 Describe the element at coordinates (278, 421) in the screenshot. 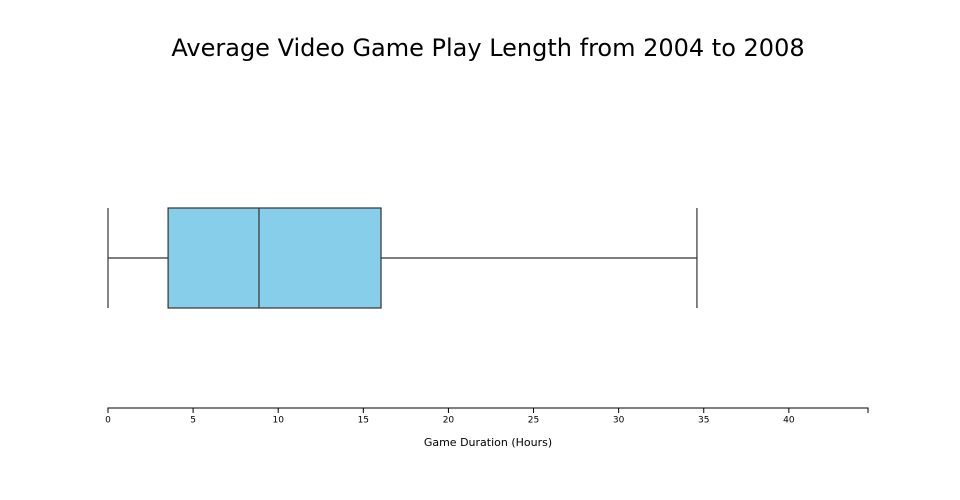

I see `x-tick-label: 10` at that location.